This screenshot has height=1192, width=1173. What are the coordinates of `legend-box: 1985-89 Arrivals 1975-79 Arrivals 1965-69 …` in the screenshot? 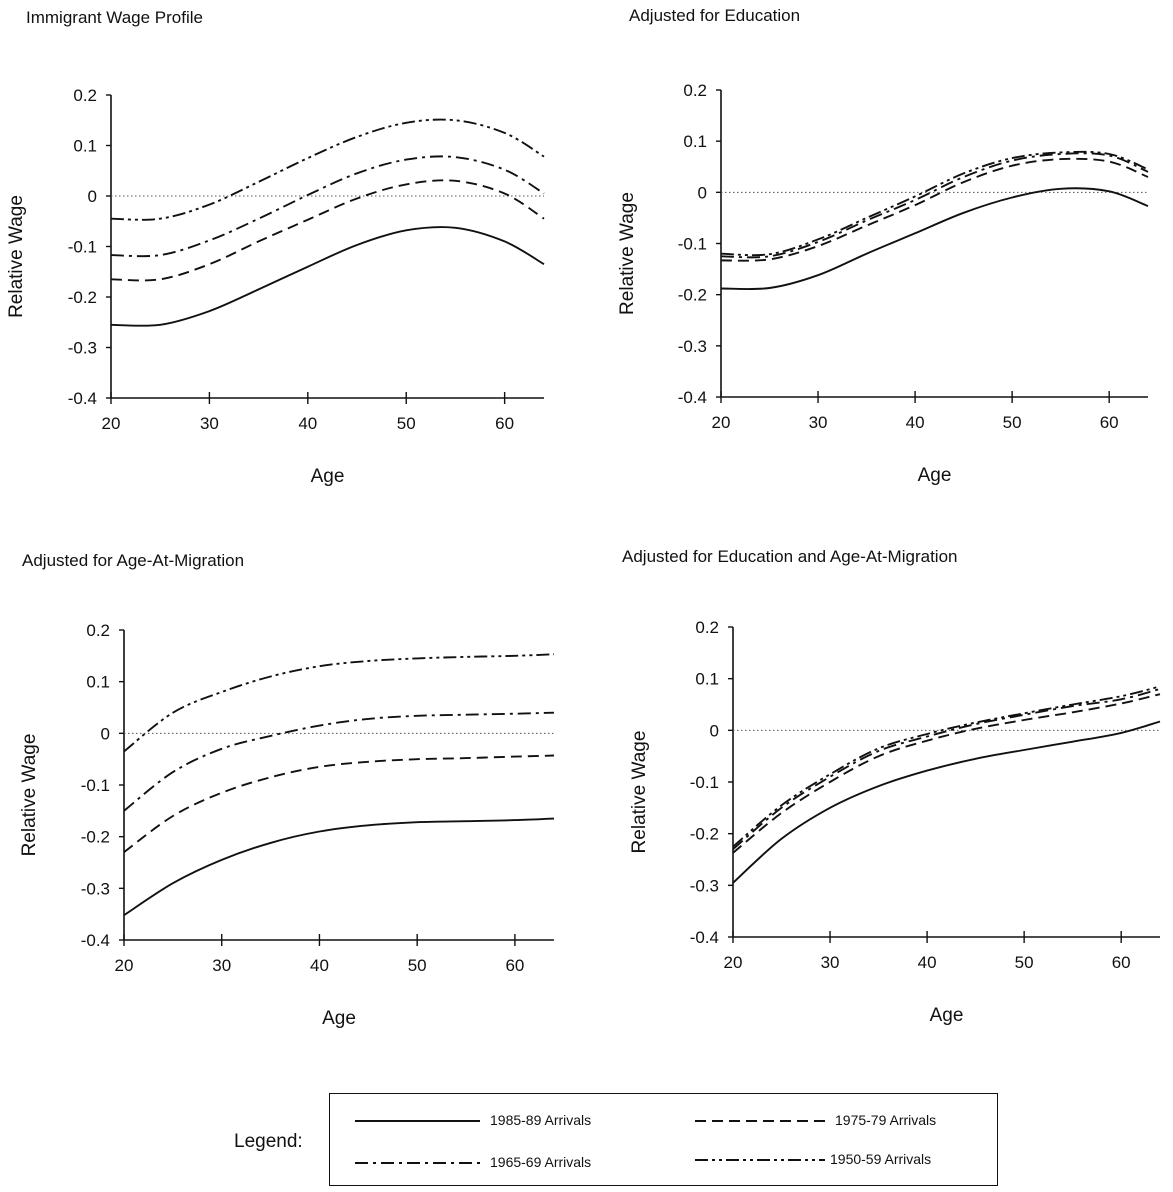 It's located at (663, 1139).